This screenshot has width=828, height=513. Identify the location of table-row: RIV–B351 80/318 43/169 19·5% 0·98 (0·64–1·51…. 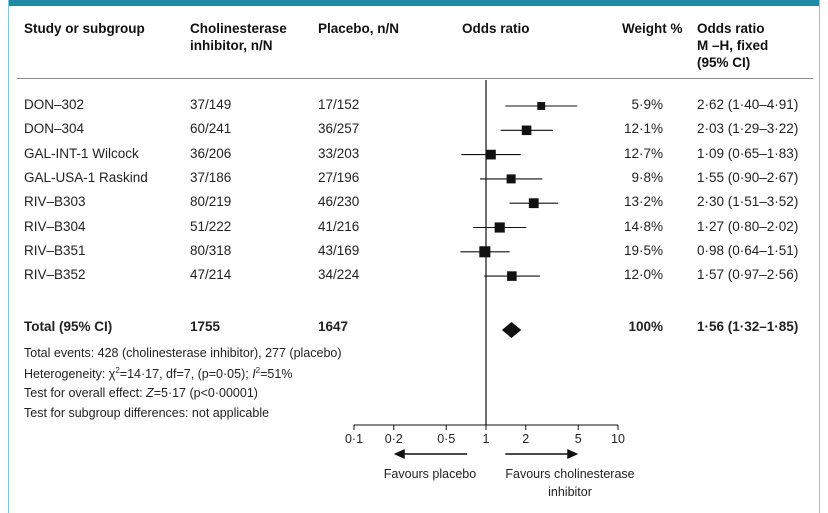
(414, 254).